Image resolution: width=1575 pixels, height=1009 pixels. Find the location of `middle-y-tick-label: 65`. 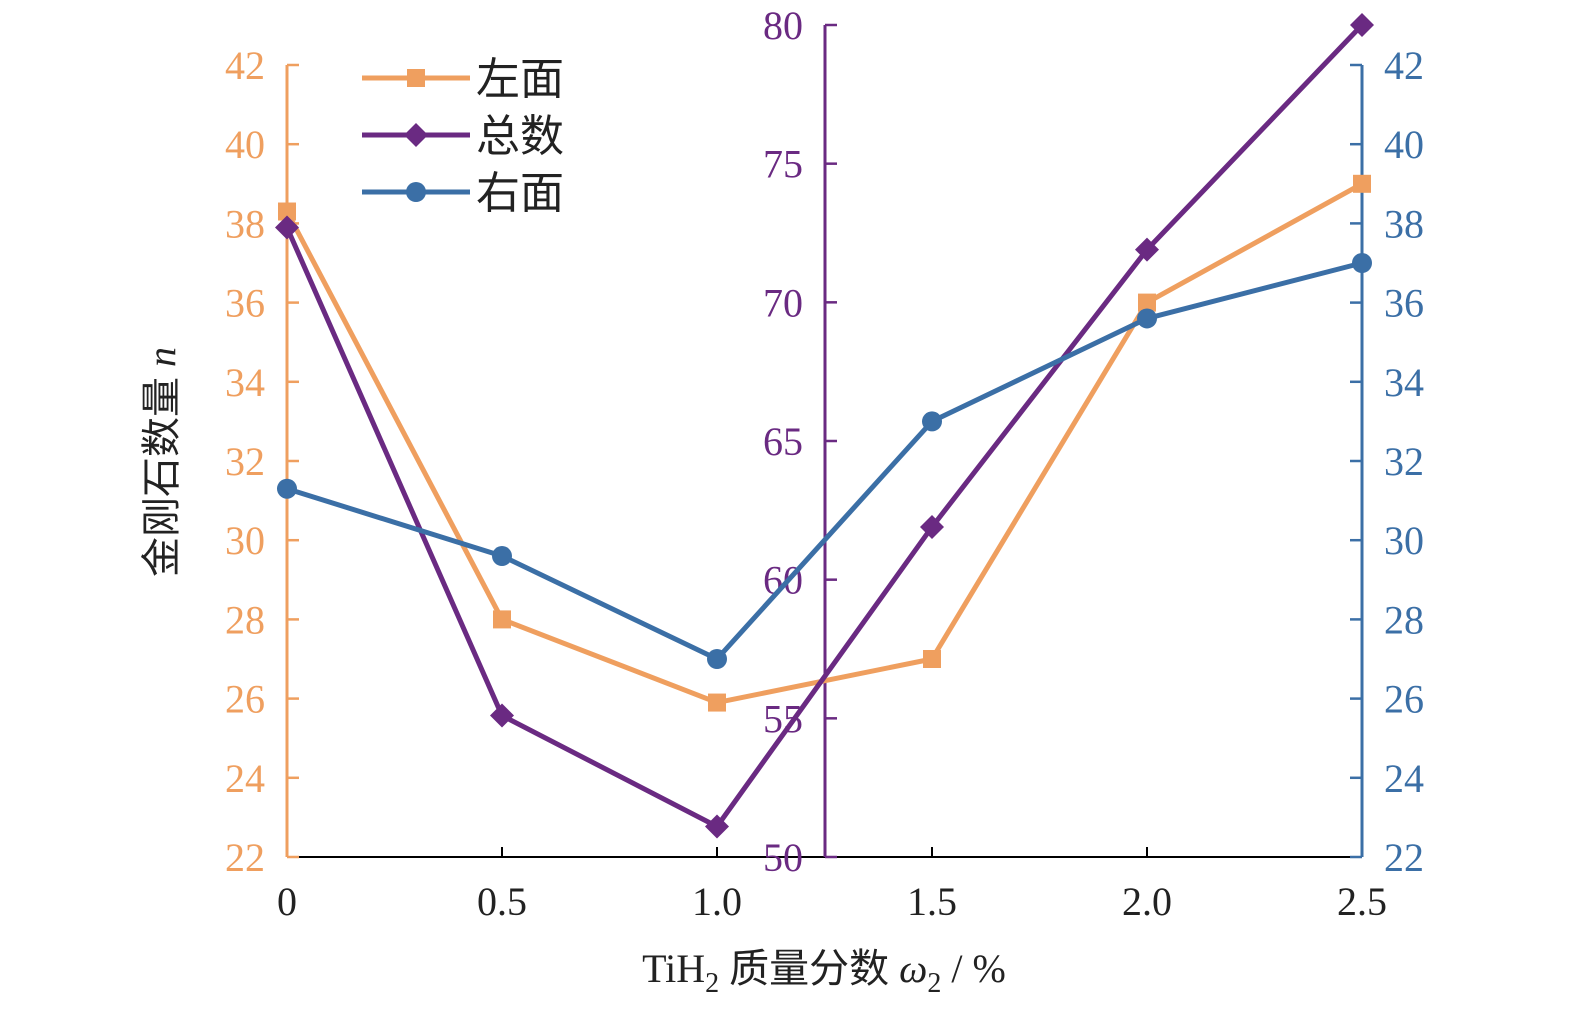

middle-y-tick-label: 65 is located at coordinates (783, 441).